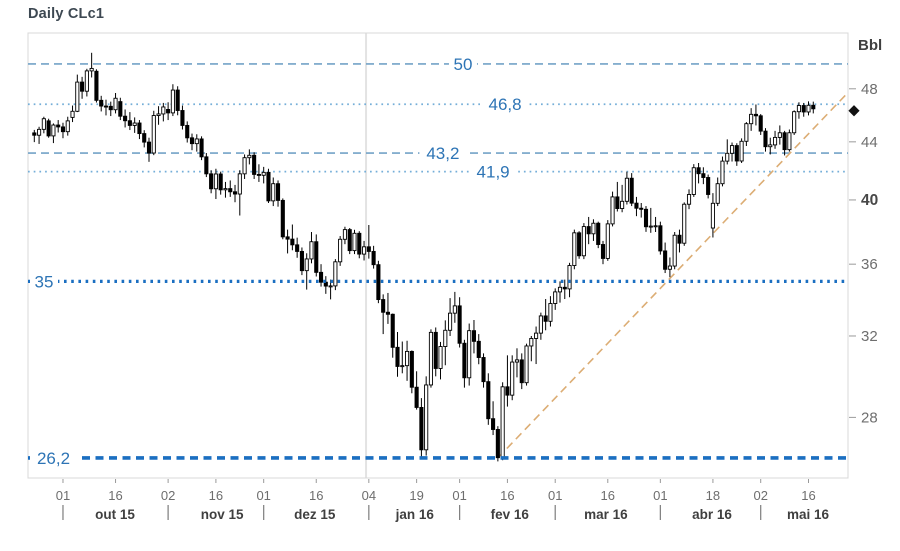  Describe the element at coordinates (713, 495) in the screenshot. I see `x-day-label: 18` at that location.